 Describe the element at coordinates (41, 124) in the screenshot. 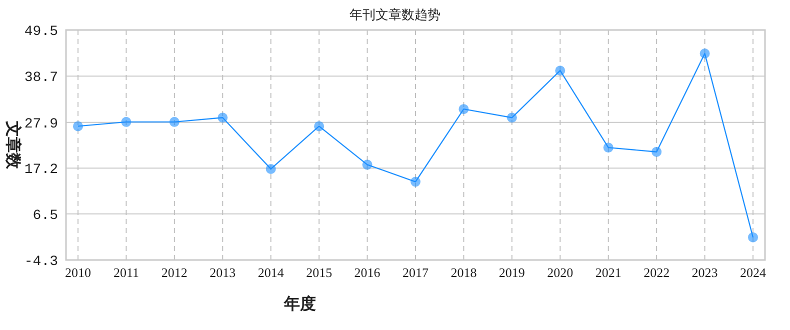

I see `y-tick-label: 27.9` at that location.